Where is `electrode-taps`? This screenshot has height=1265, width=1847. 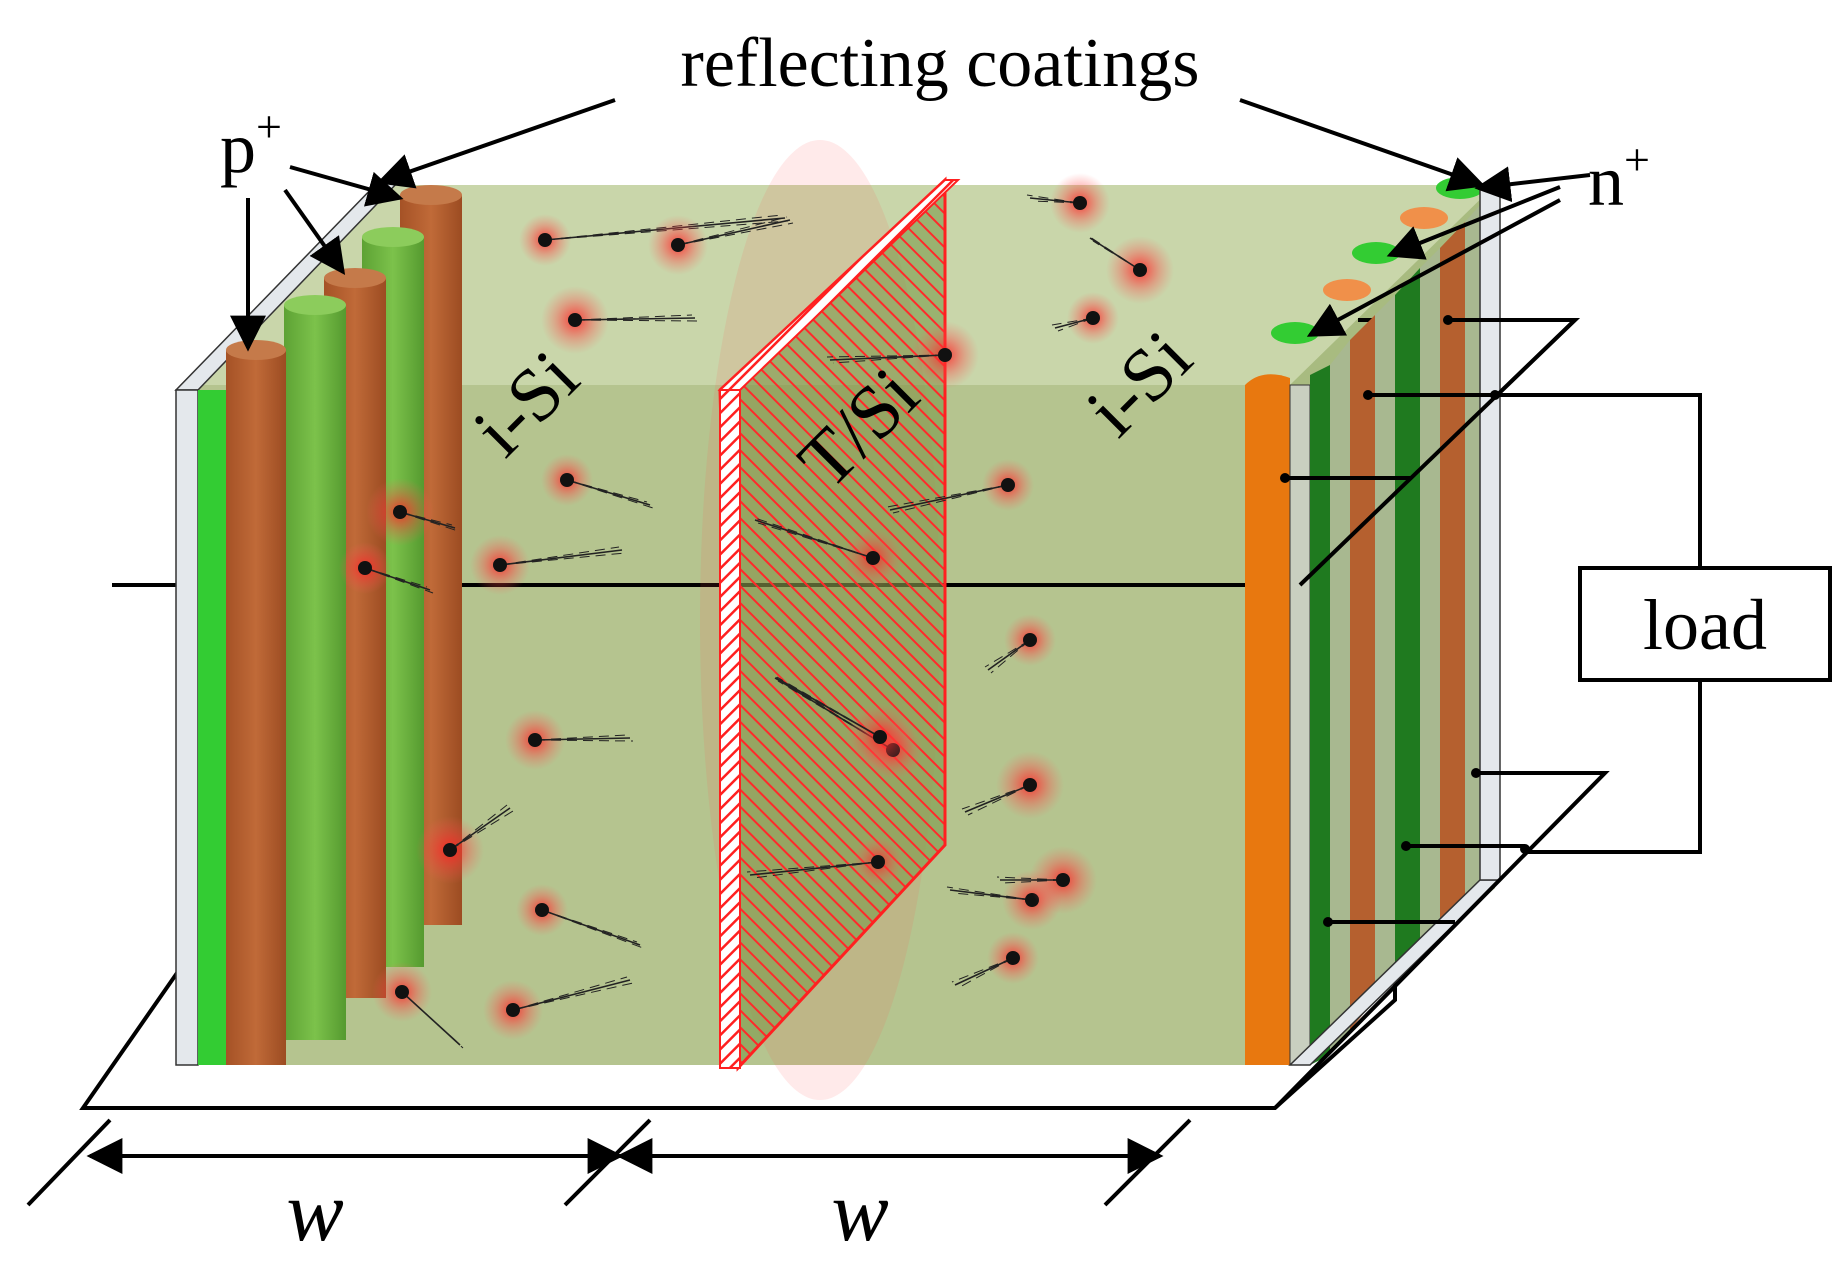 electrode-taps is located at coordinates (1405, 621).